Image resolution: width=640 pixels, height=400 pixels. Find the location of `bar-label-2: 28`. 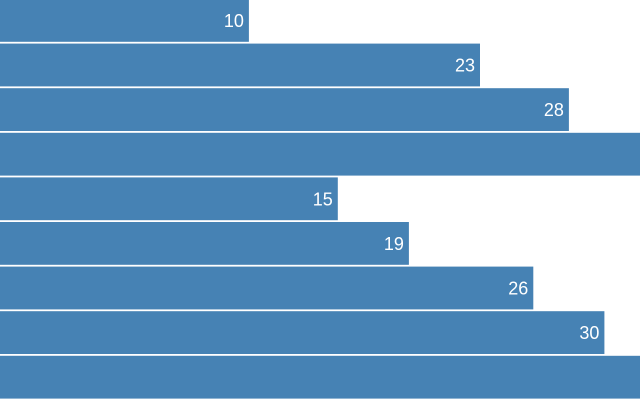

bar-label-2: 28 is located at coordinates (554, 110).